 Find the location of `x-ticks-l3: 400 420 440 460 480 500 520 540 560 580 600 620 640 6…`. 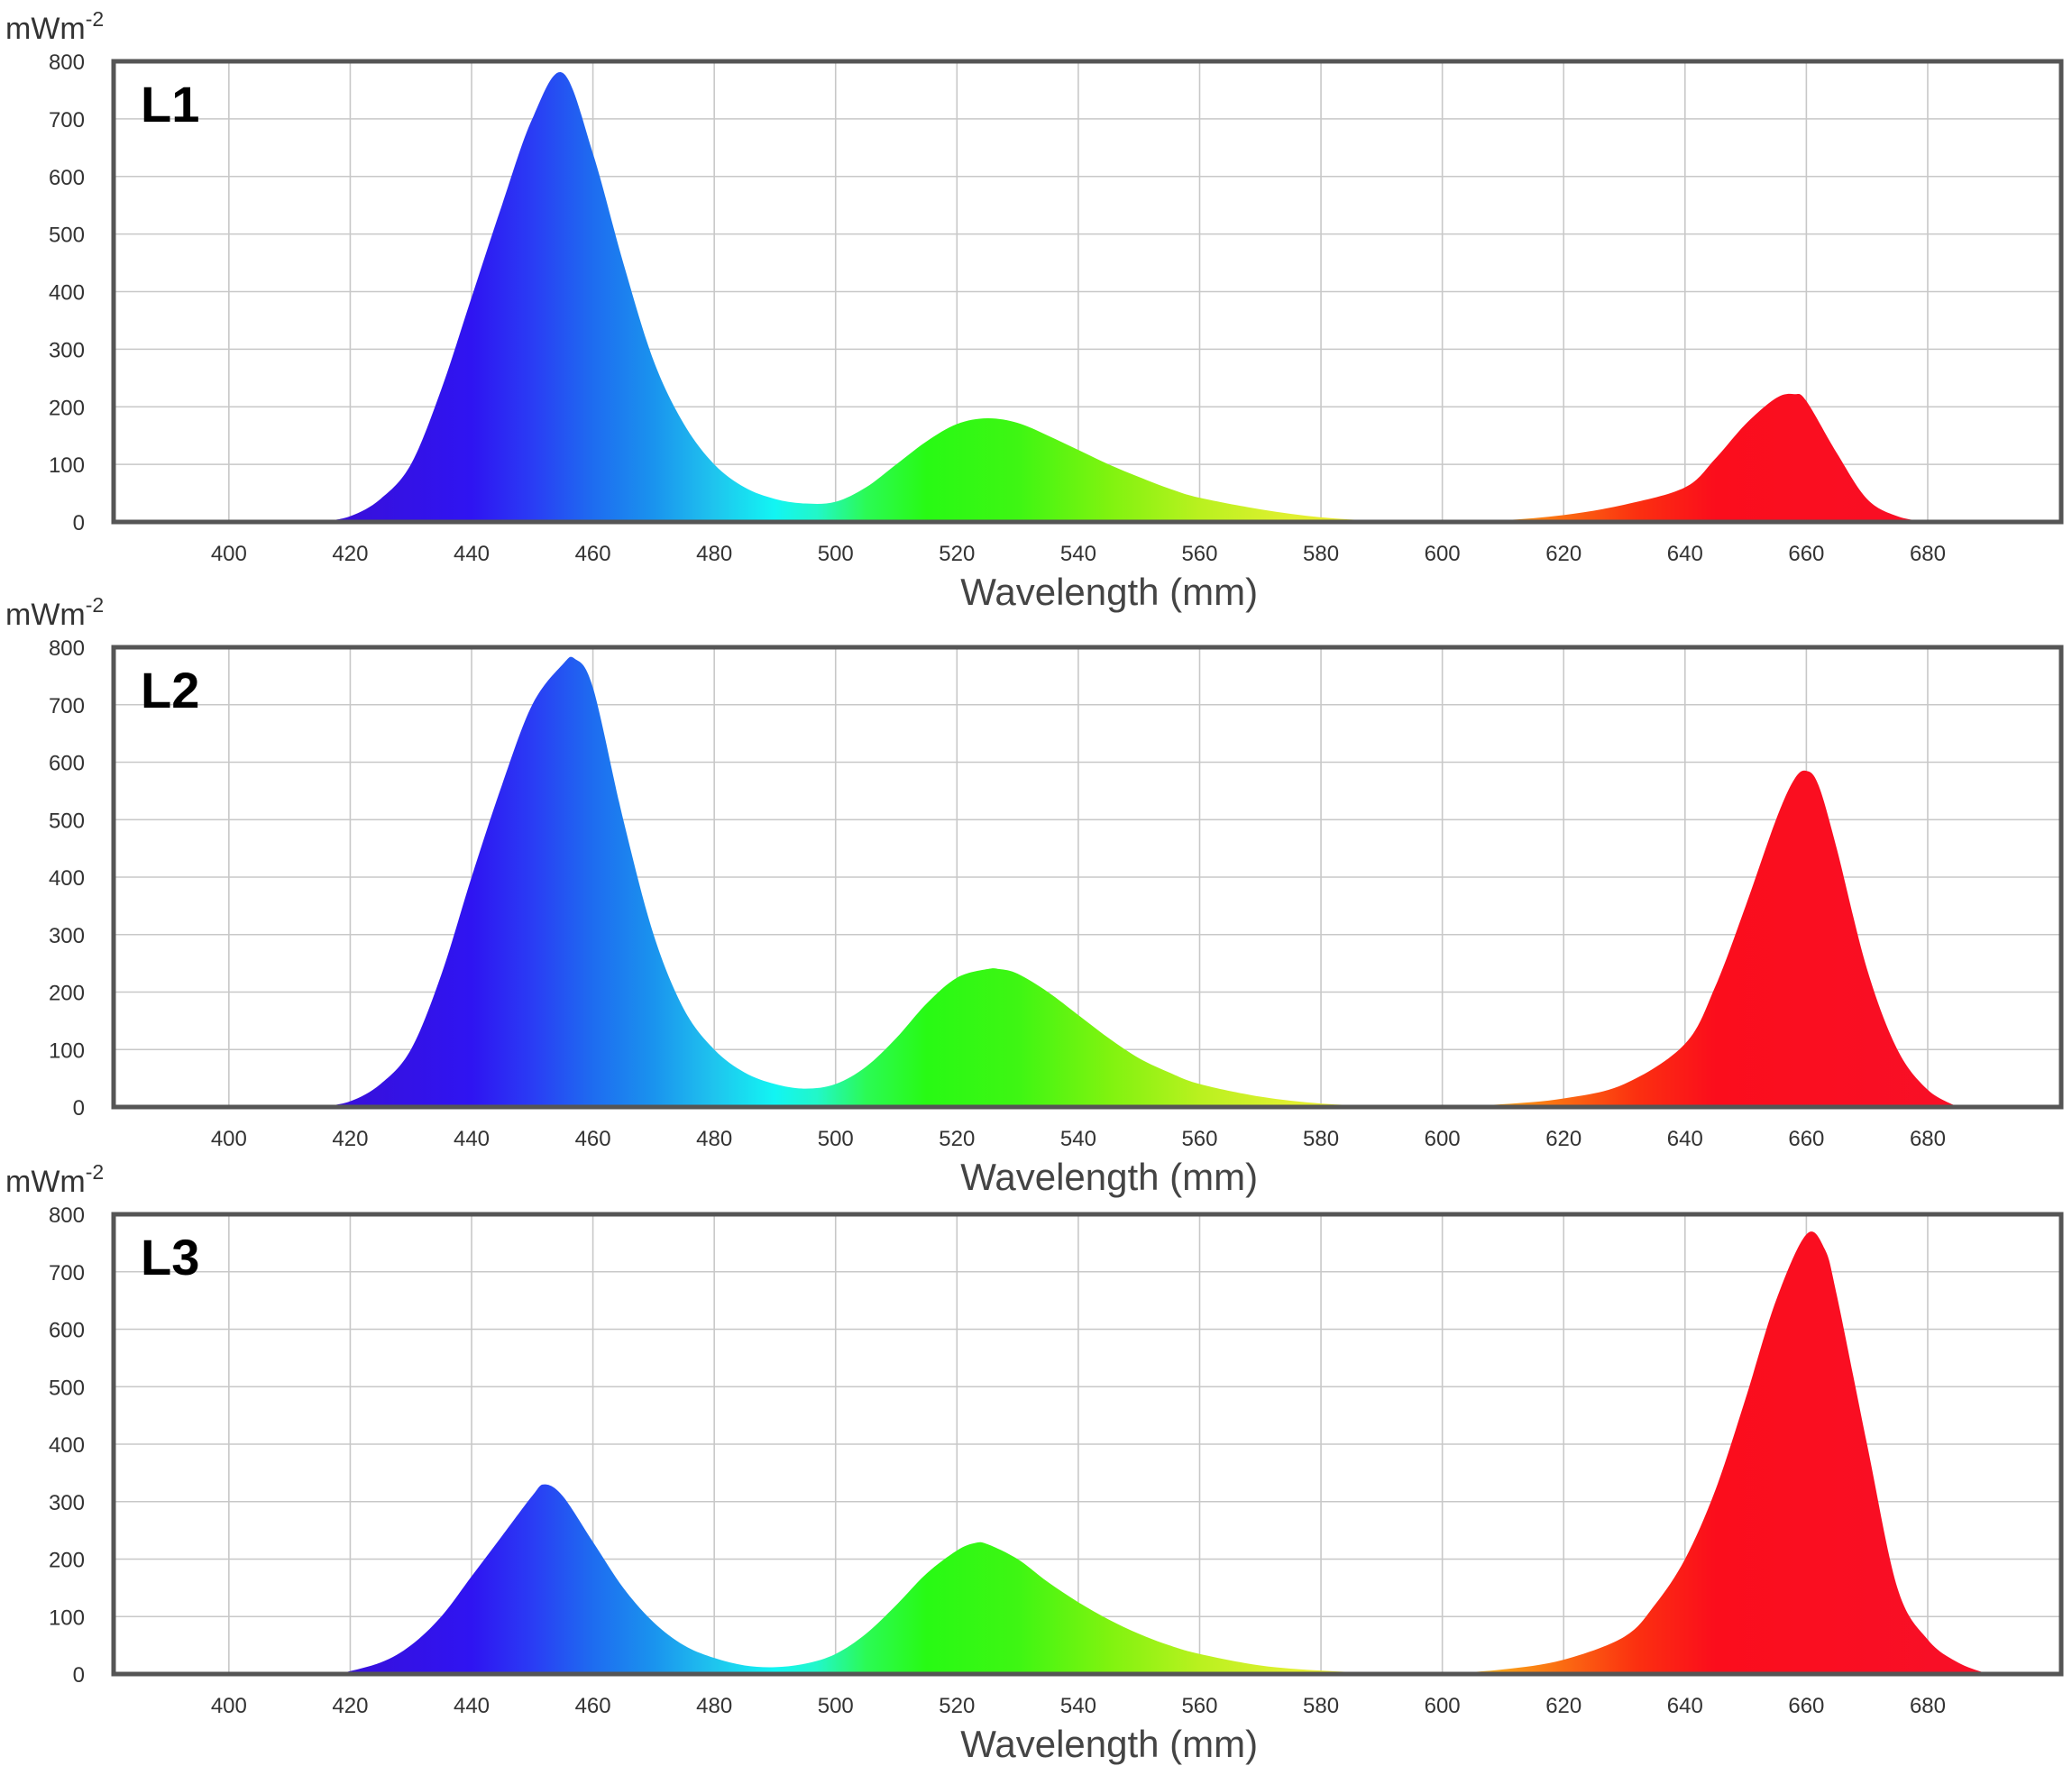

x-ticks-l3: 400 420 440 460 480 500 520 540 560 580 600 620 640 6… is located at coordinates (1078, 1706).